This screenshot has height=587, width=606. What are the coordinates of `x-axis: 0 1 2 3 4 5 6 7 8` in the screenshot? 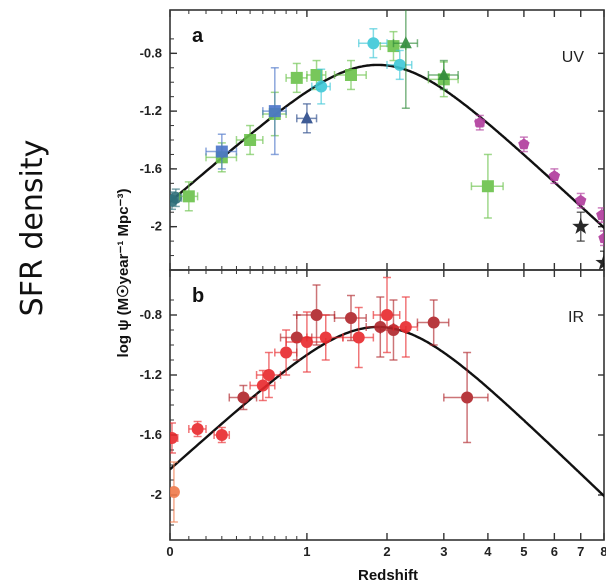 It's located at (386, 551).